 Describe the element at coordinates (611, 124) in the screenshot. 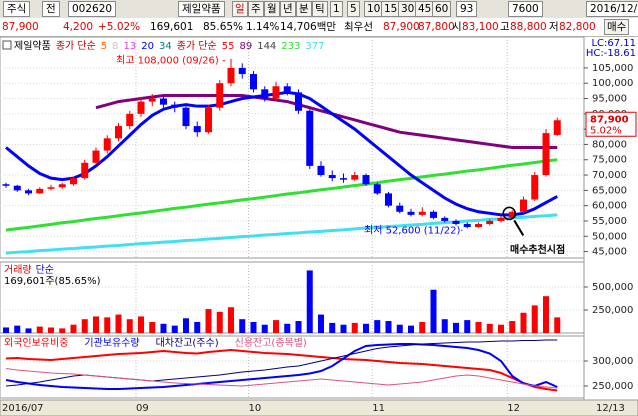

I see `last-price-box` at that location.